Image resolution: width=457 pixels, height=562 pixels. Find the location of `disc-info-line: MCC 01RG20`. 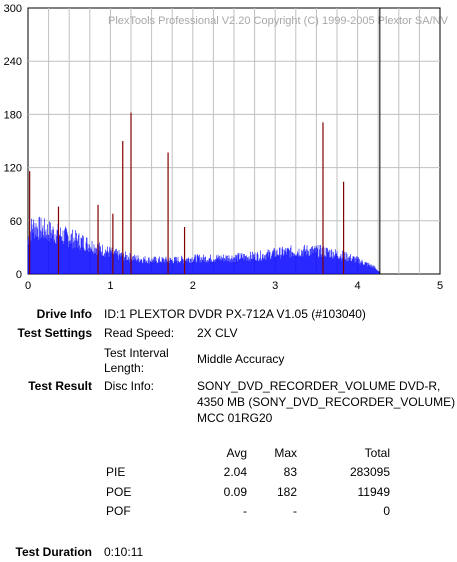

disc-info-line: MCC 01RG20 is located at coordinates (235, 418).